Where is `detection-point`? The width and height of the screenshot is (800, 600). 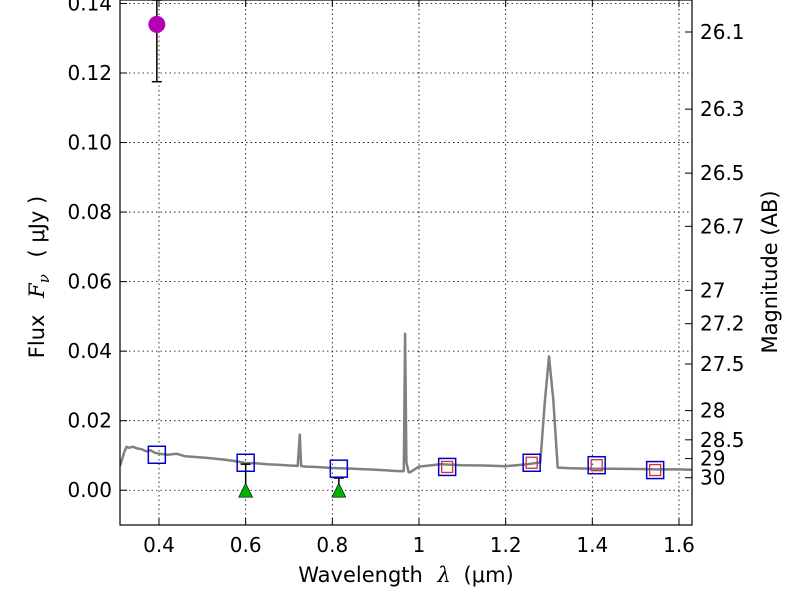
detection-point is located at coordinates (157, 24).